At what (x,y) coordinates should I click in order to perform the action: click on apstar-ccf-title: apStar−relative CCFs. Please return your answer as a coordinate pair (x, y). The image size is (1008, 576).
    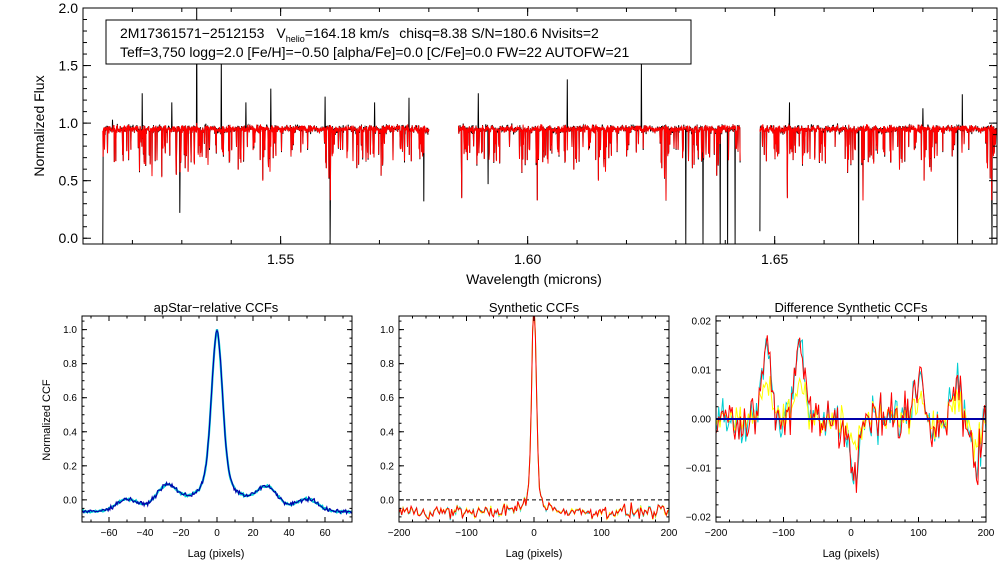
    Looking at the image, I should click on (216, 307).